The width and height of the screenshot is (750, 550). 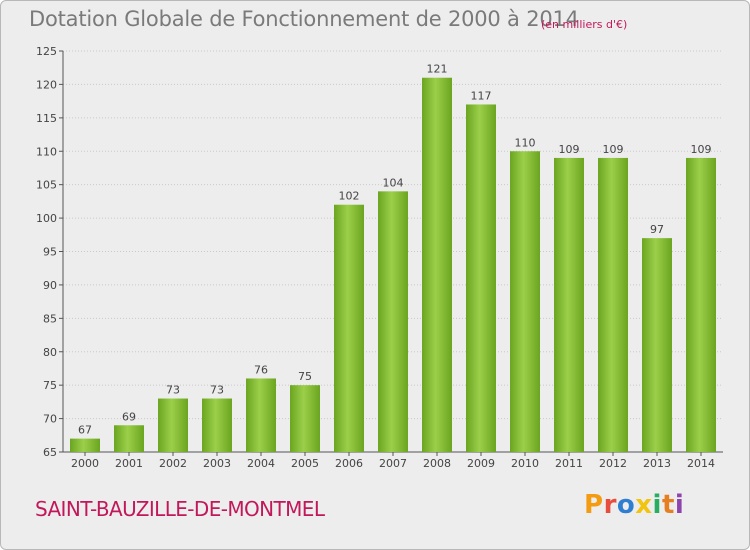 What do you see at coordinates (180, 509) in the screenshot?
I see `commune-name: SAINT-BAUZILLE-DE-MONTMEL` at bounding box center [180, 509].